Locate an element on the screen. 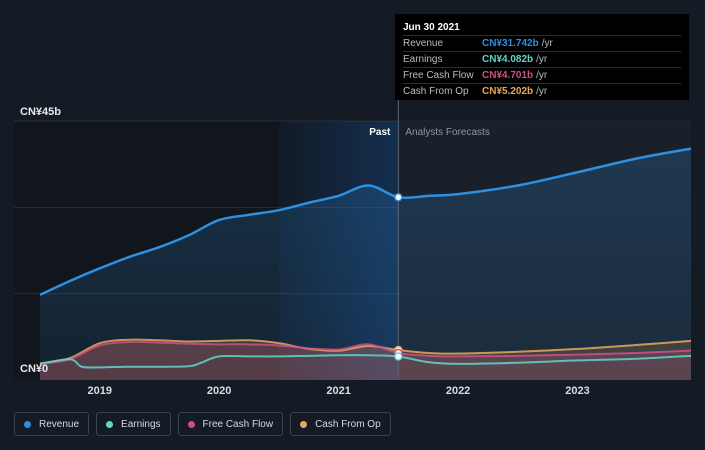 This screenshot has width=705, height=450. x-tick-label: 2022 is located at coordinates (458, 391).